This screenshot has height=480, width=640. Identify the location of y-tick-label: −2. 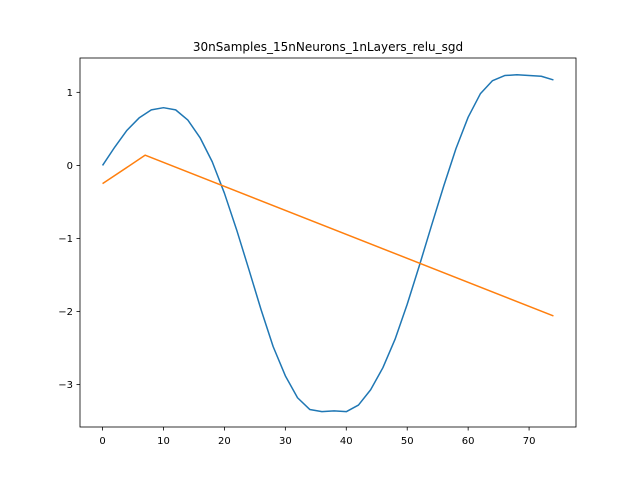
(65, 312).